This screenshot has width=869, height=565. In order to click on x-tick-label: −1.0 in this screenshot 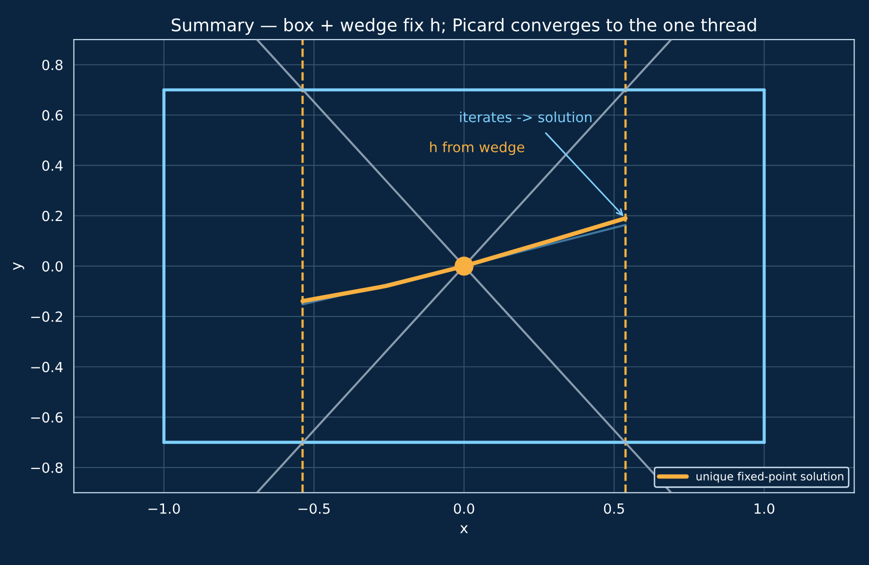, I will do `click(164, 508)`.